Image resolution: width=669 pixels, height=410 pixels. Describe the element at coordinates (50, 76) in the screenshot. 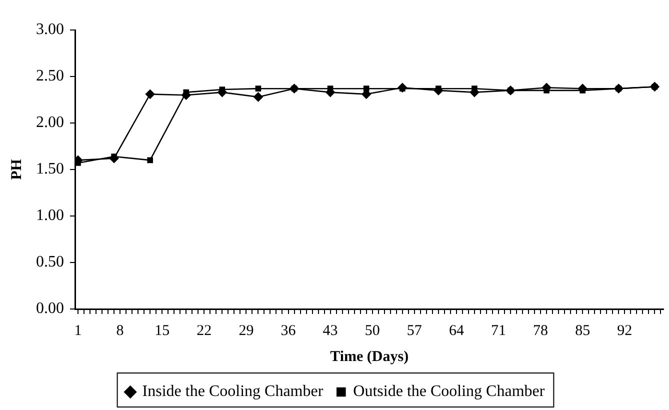

I see `y-tick-label: 2.50` at that location.